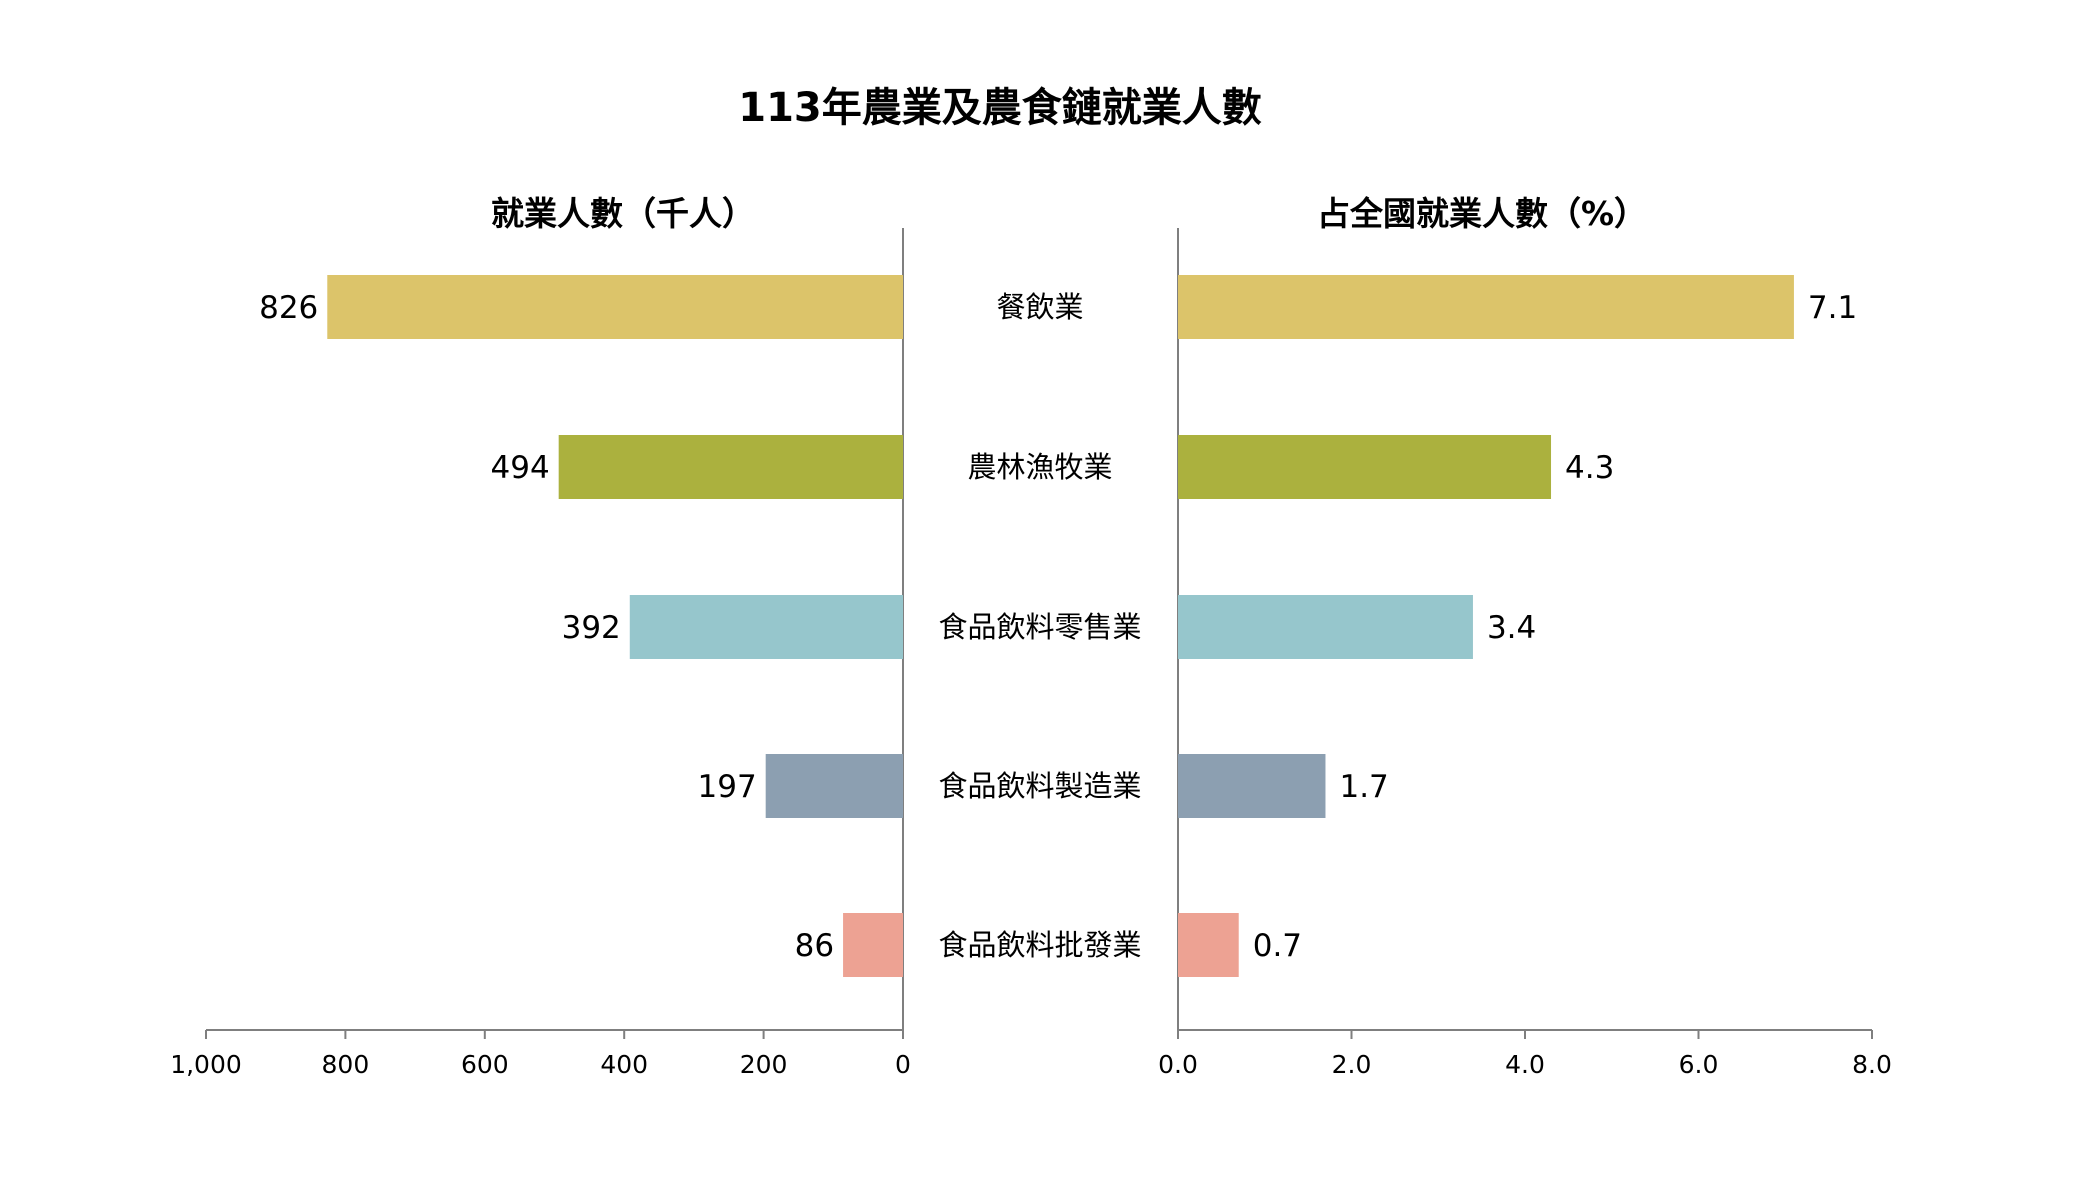  I want to click on category-label: 農林漁牧業, so click(1039, 467).